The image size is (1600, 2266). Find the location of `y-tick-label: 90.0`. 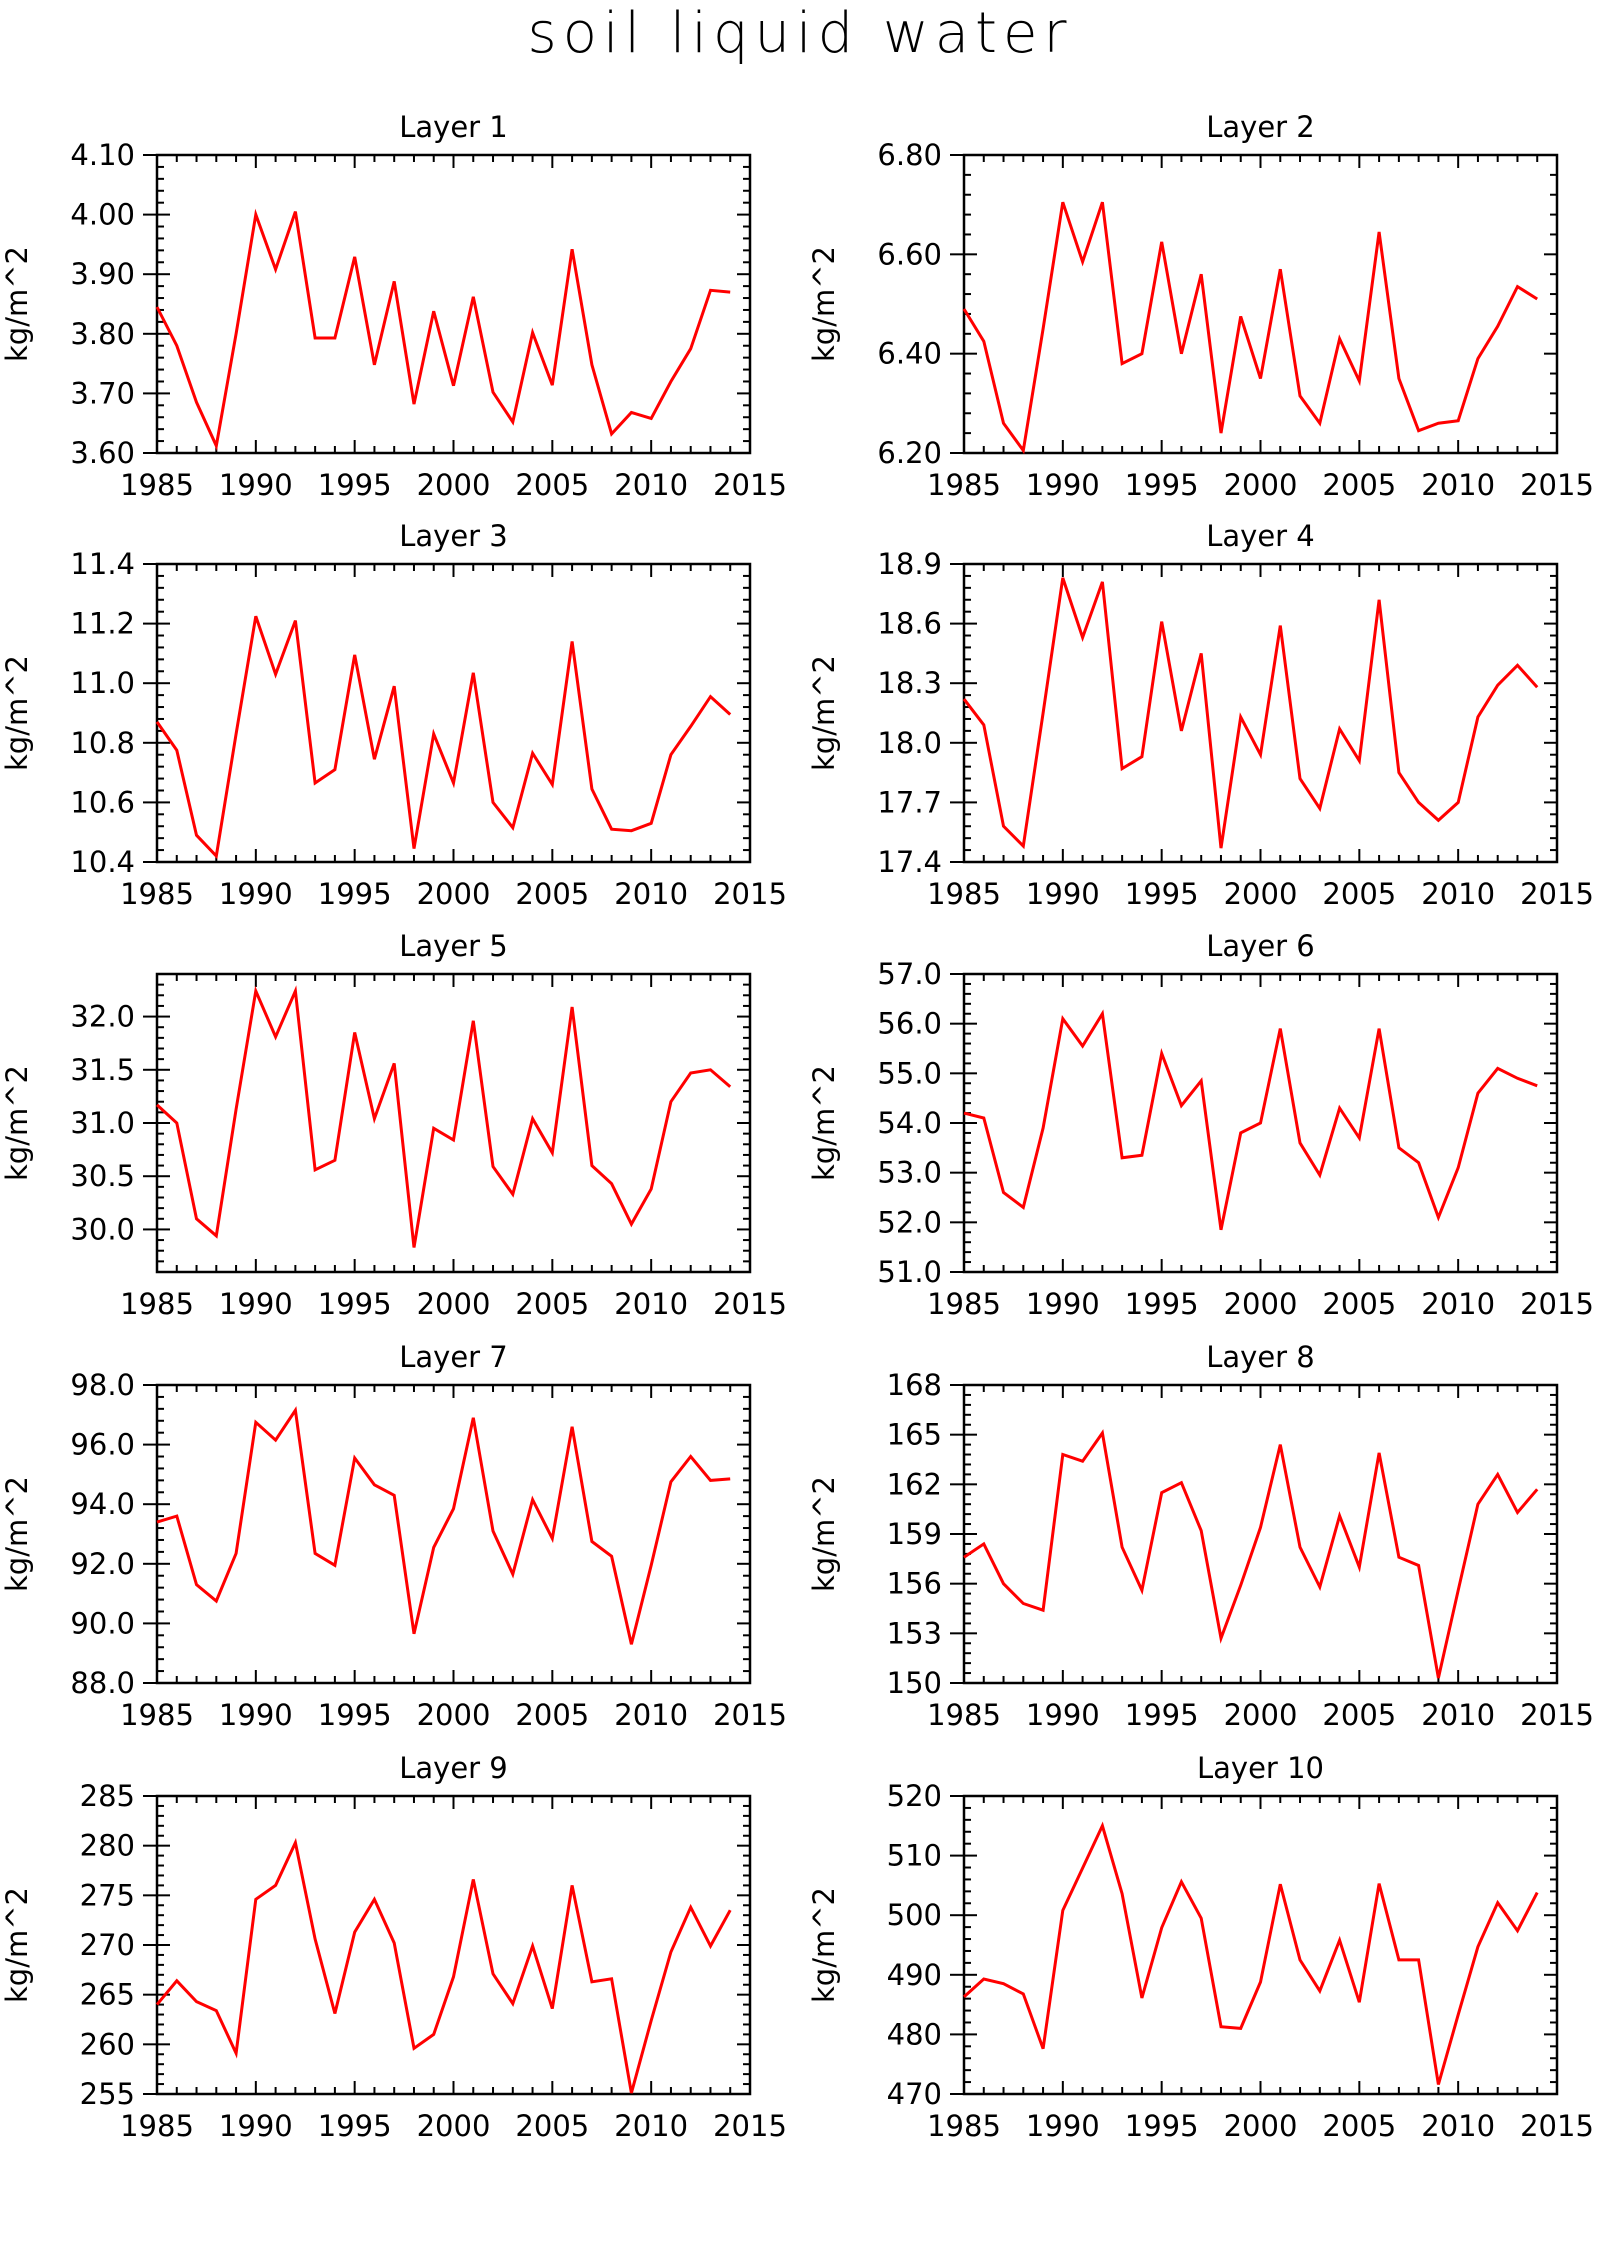

y-tick-label: 90.0 is located at coordinates (102, 1623).